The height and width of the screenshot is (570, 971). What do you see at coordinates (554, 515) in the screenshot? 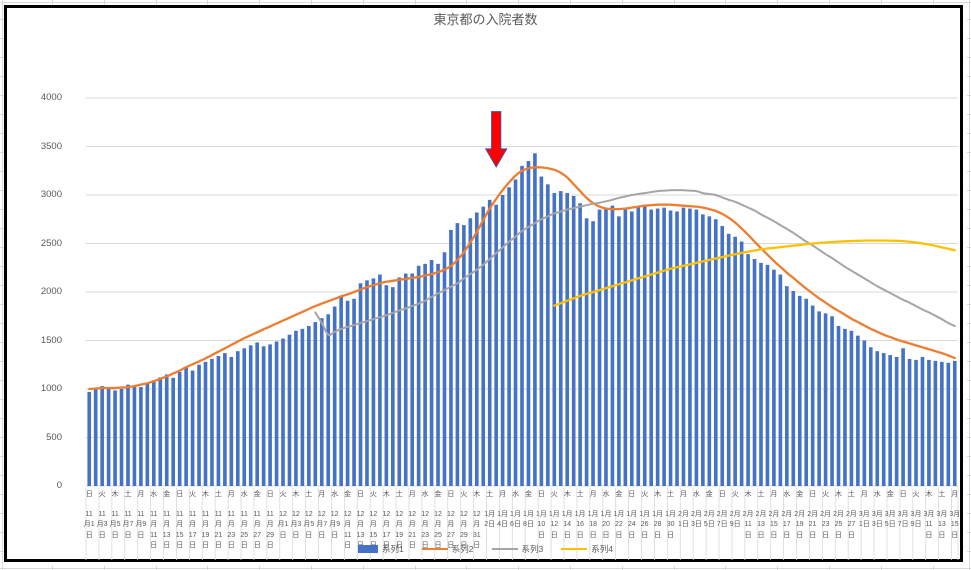
I see `x-axis-label: 火 1月 12 日` at bounding box center [554, 515].